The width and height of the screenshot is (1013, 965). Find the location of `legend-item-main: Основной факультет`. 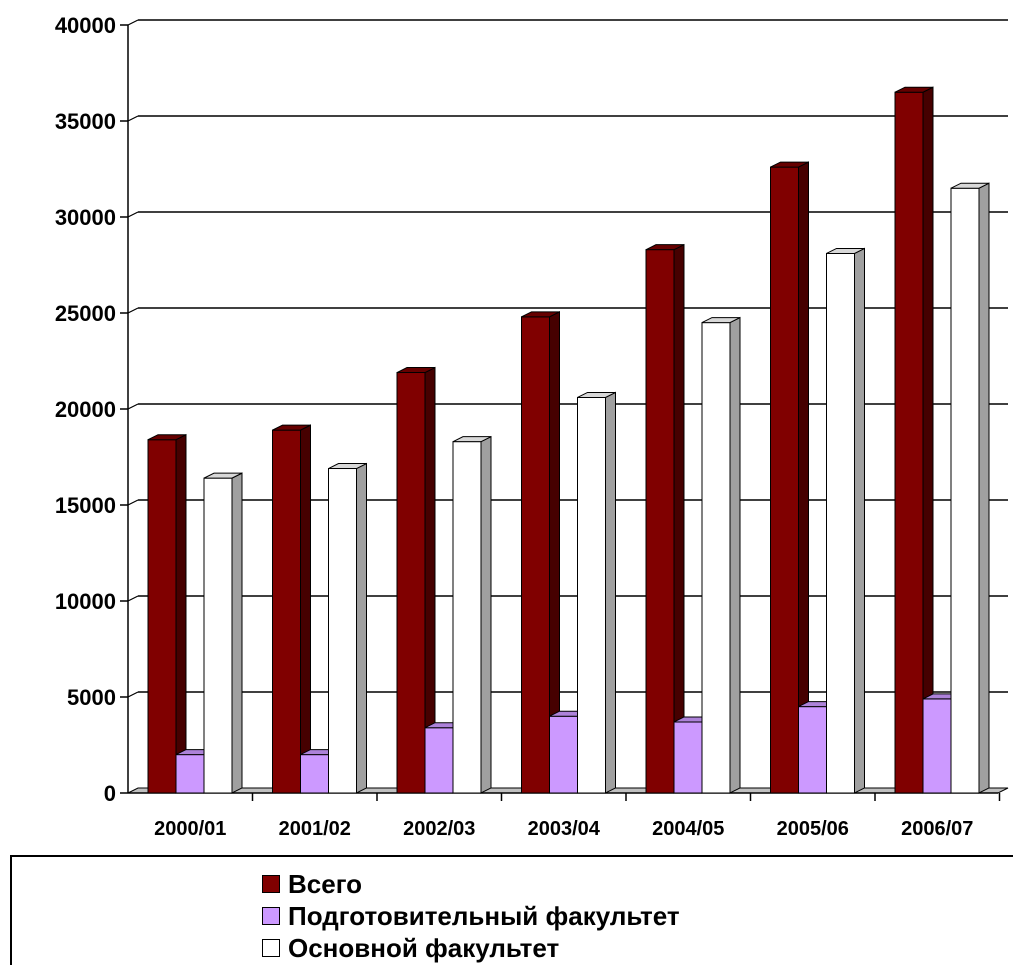

legend-item-main: Основной факультет is located at coordinates (410, 948).